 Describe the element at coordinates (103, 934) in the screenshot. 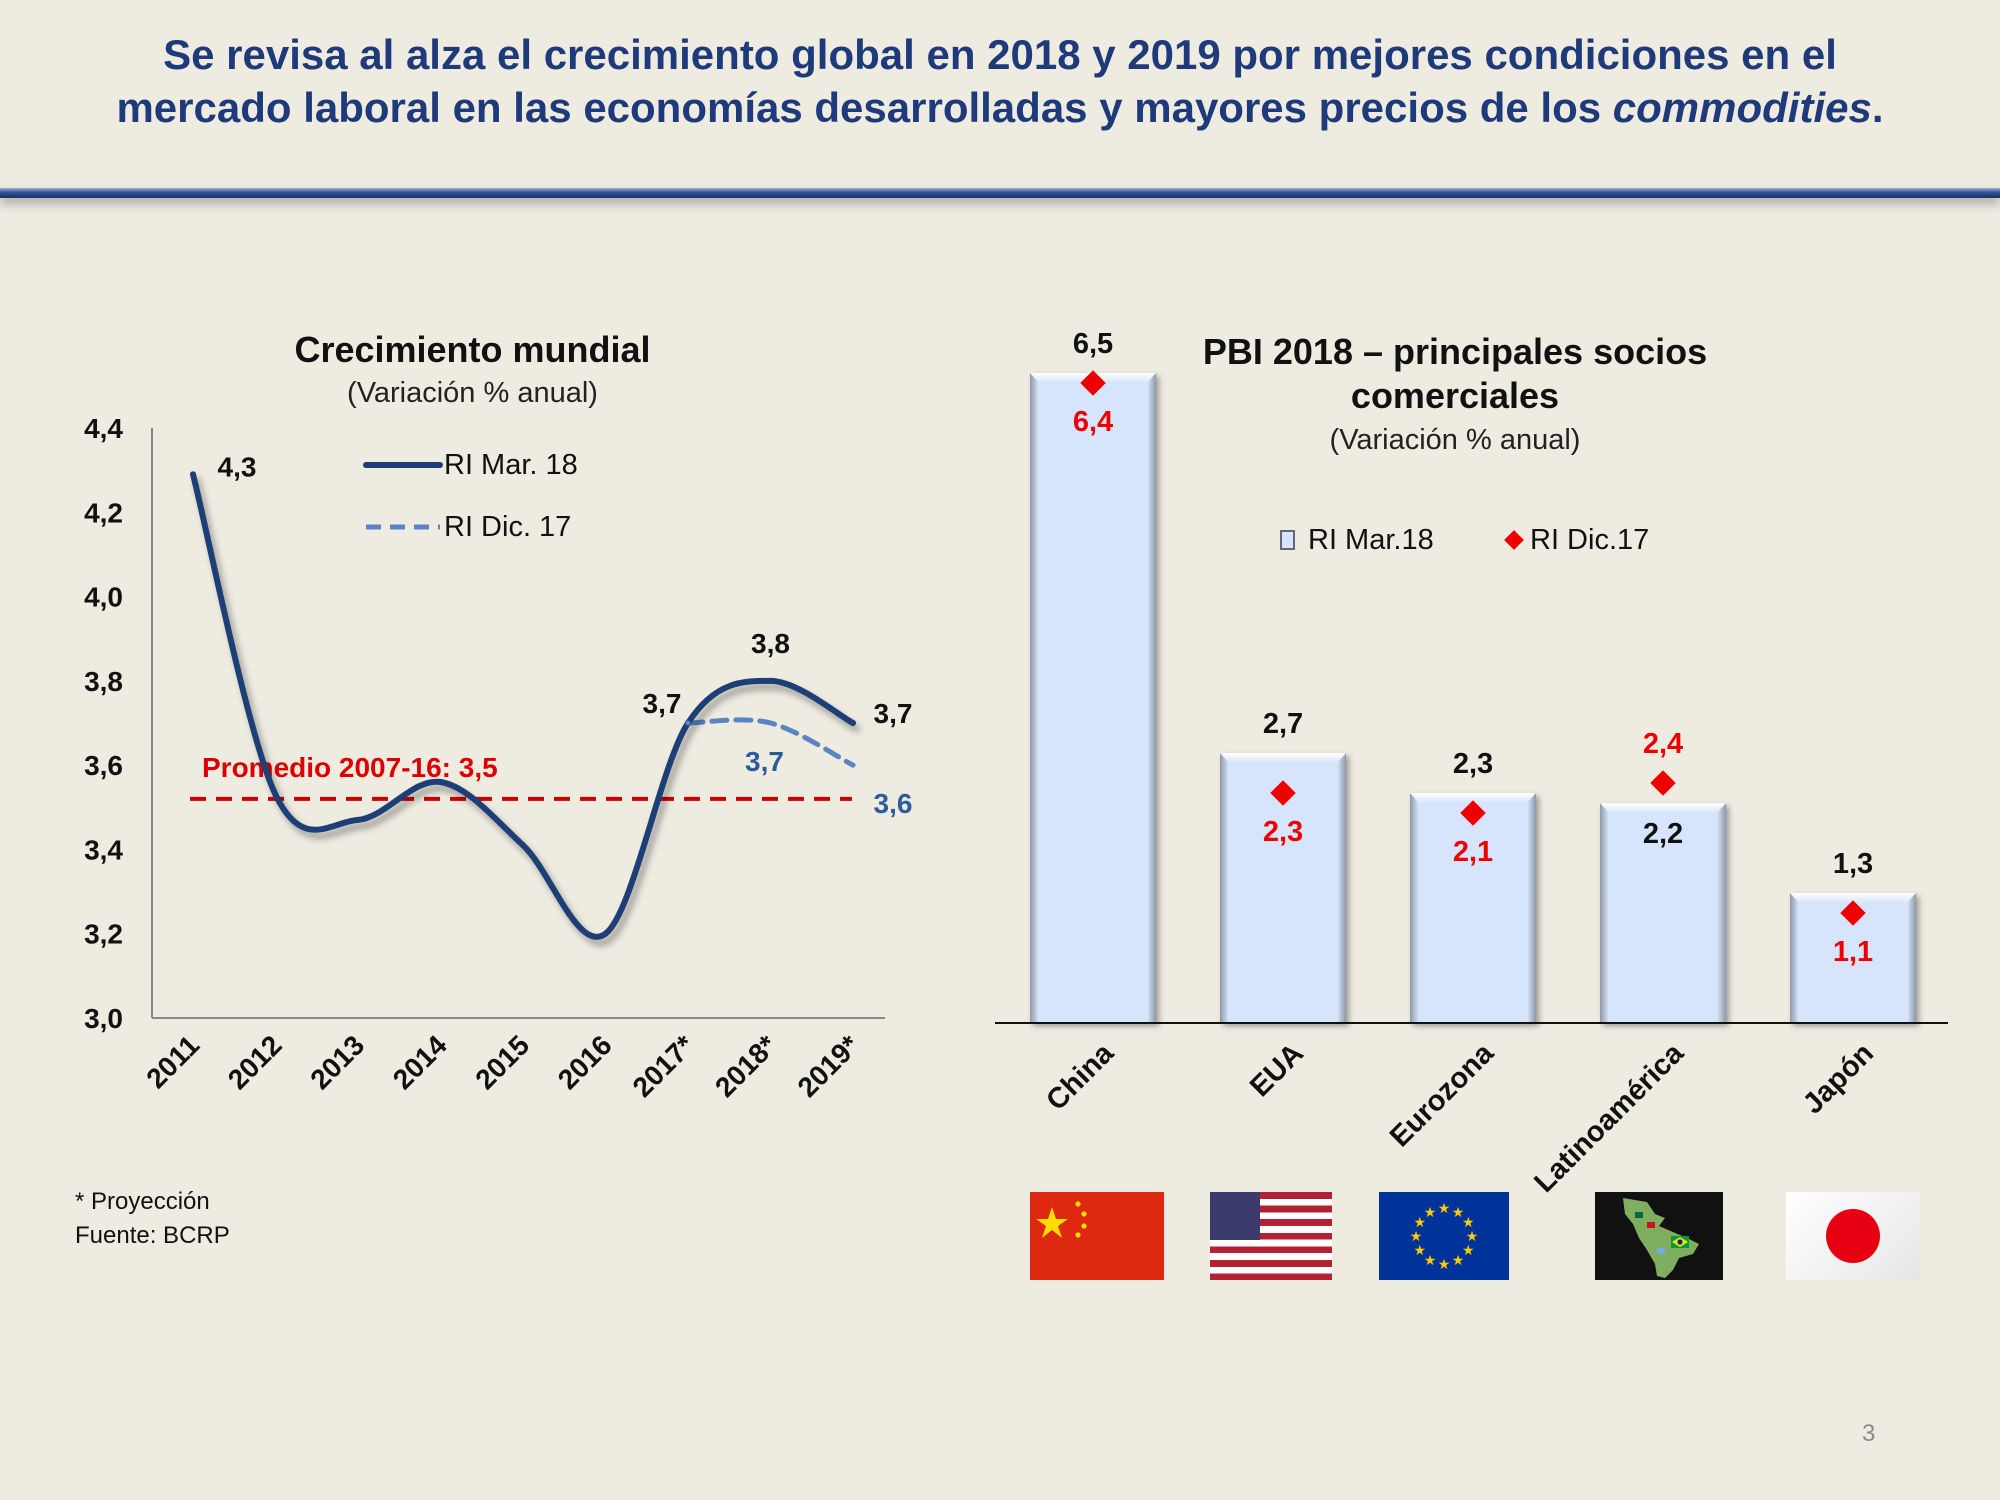

I see `y-tick-label: 3,2` at that location.